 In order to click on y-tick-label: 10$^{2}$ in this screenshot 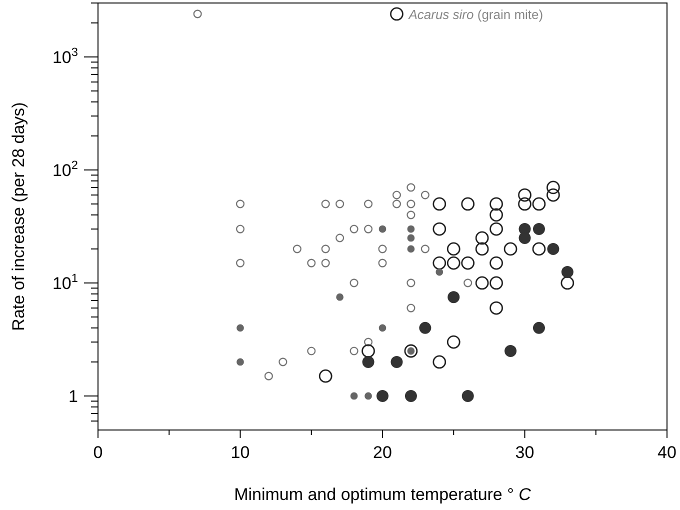, I will do `click(65, 169)`.